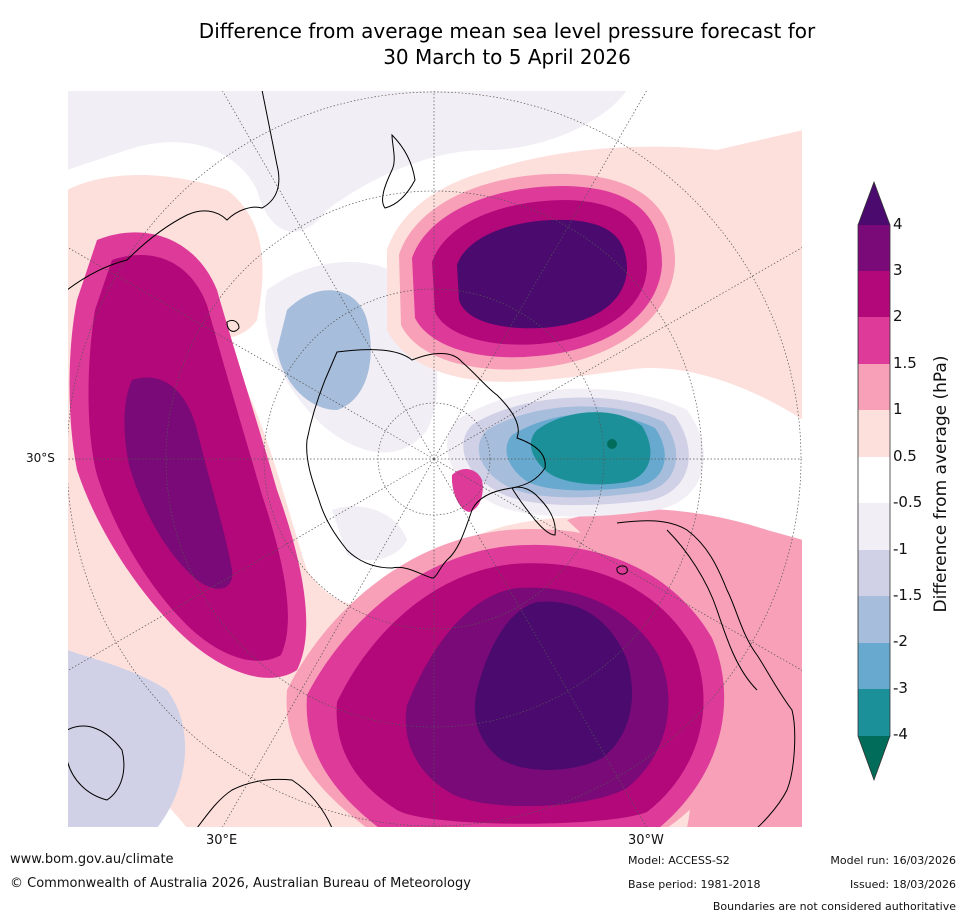 Image resolution: width=965 pixels, height=919 pixels. I want to click on australia-coast, so click(173, 190).